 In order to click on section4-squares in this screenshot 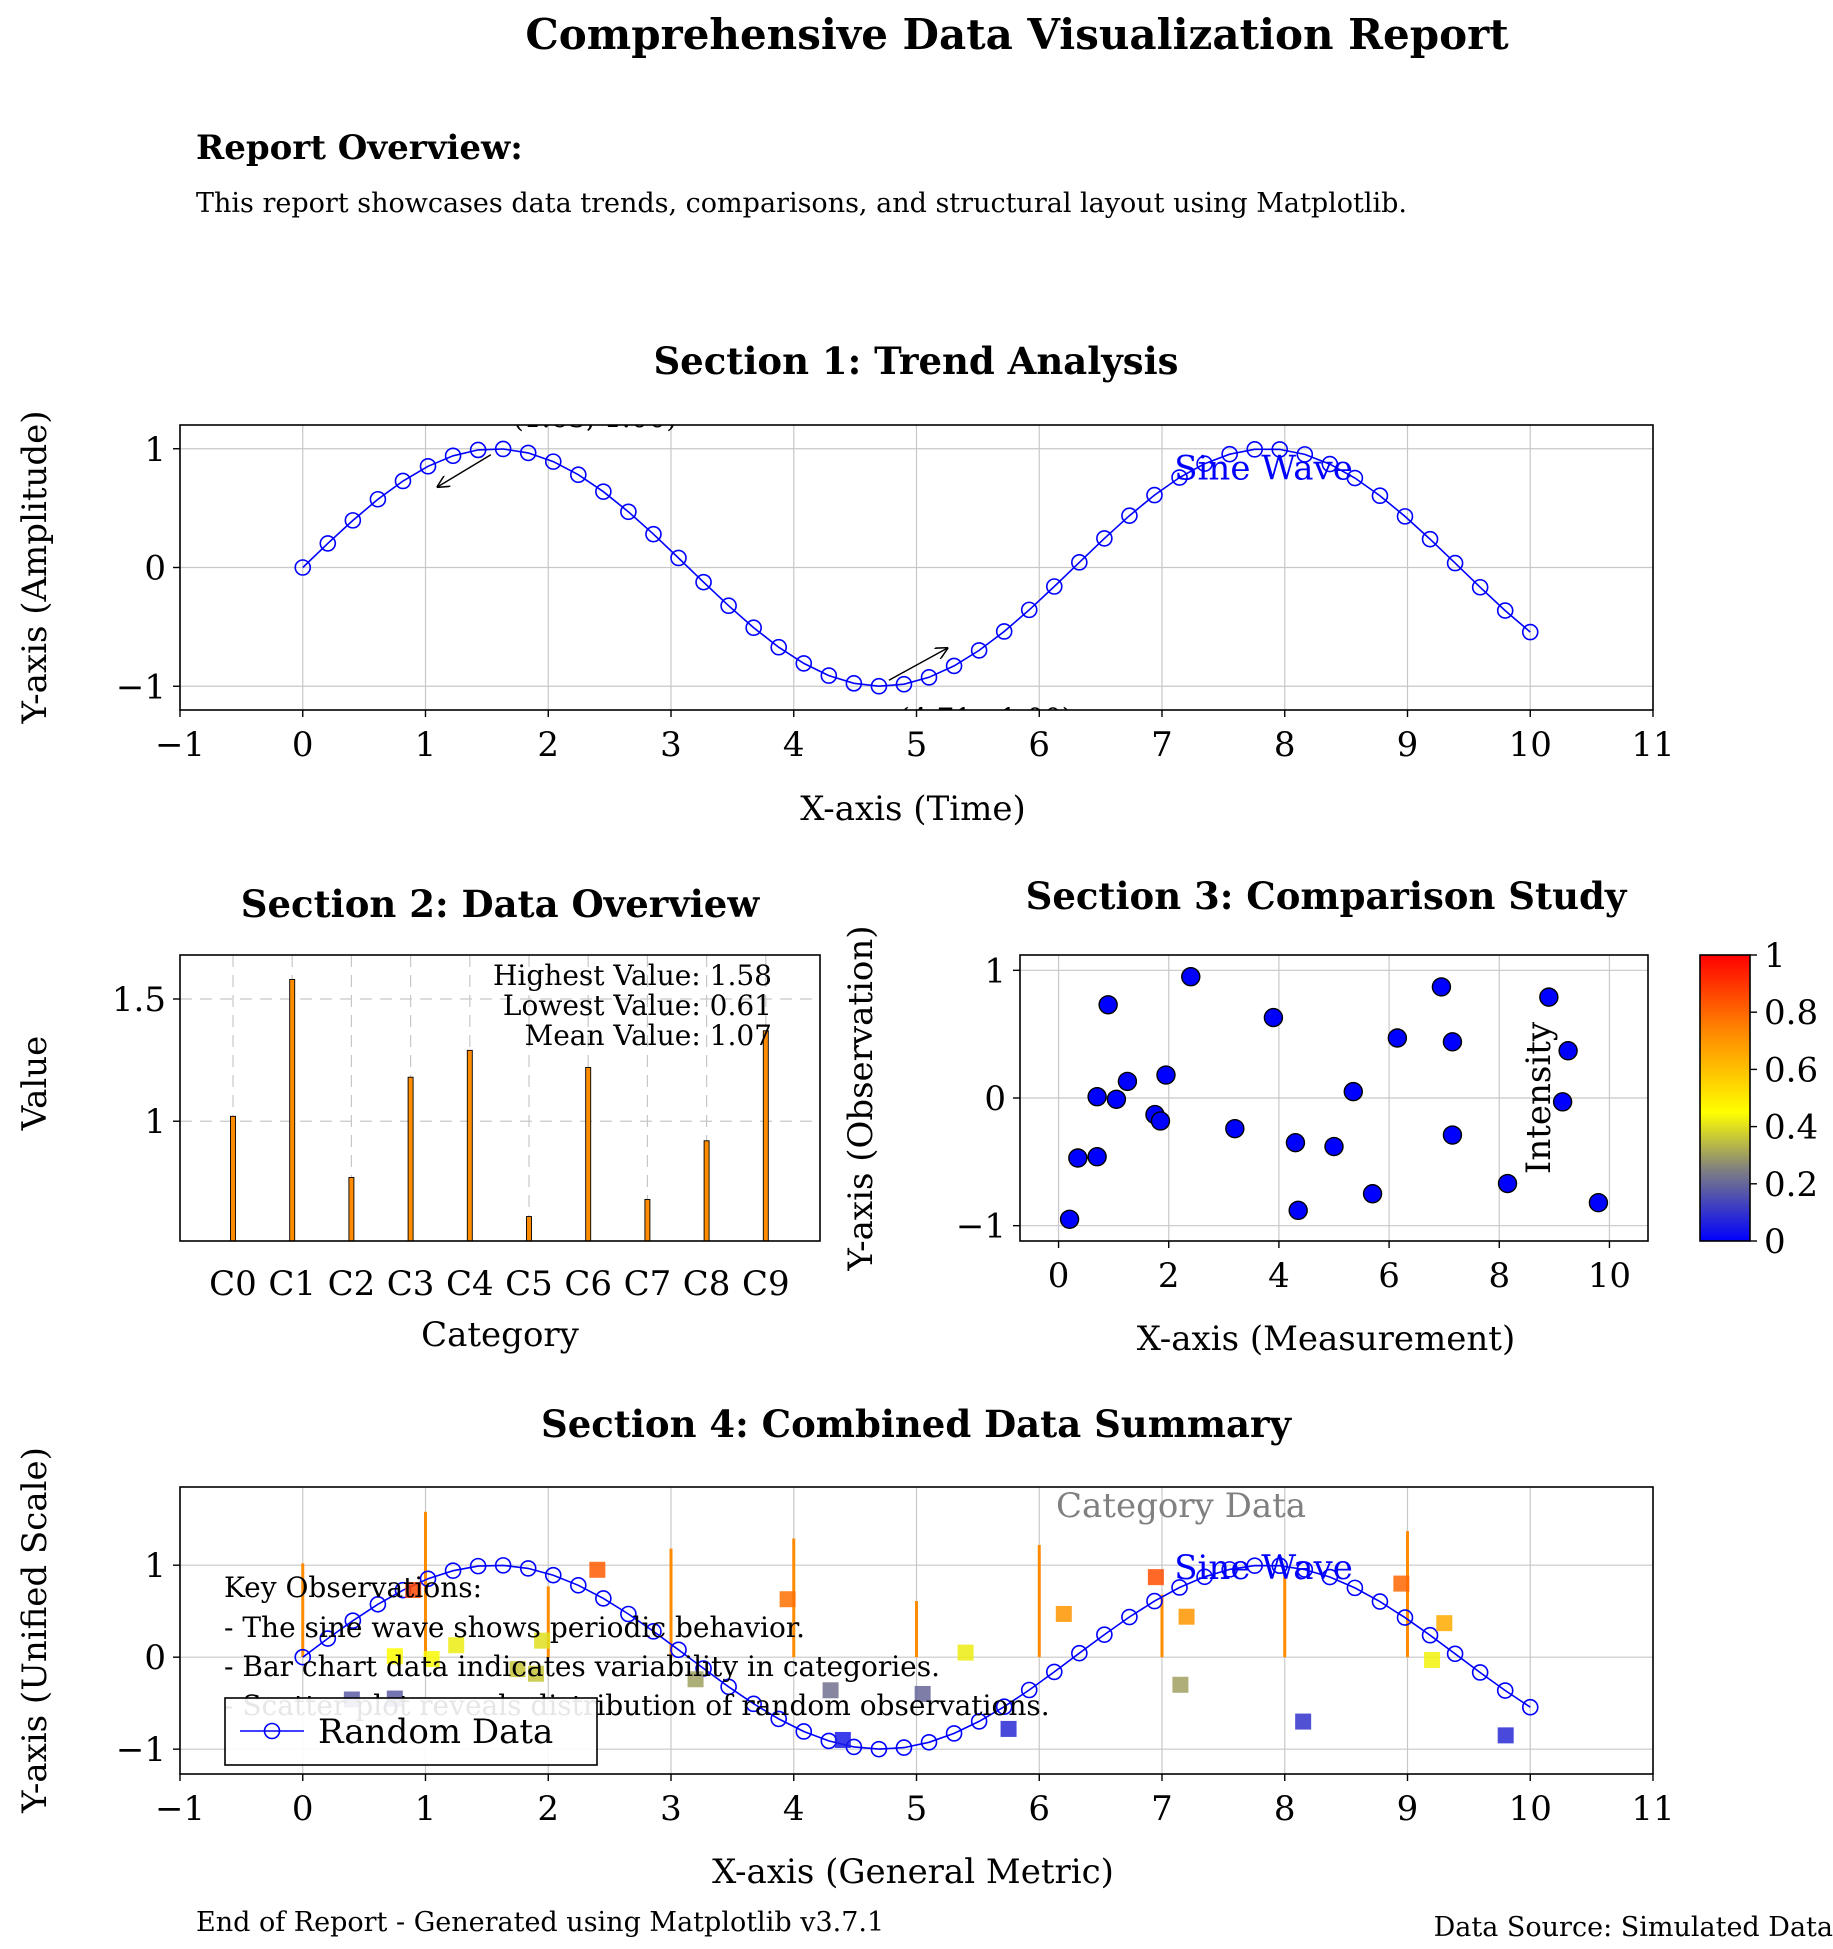, I will do `click(928, 1654)`.